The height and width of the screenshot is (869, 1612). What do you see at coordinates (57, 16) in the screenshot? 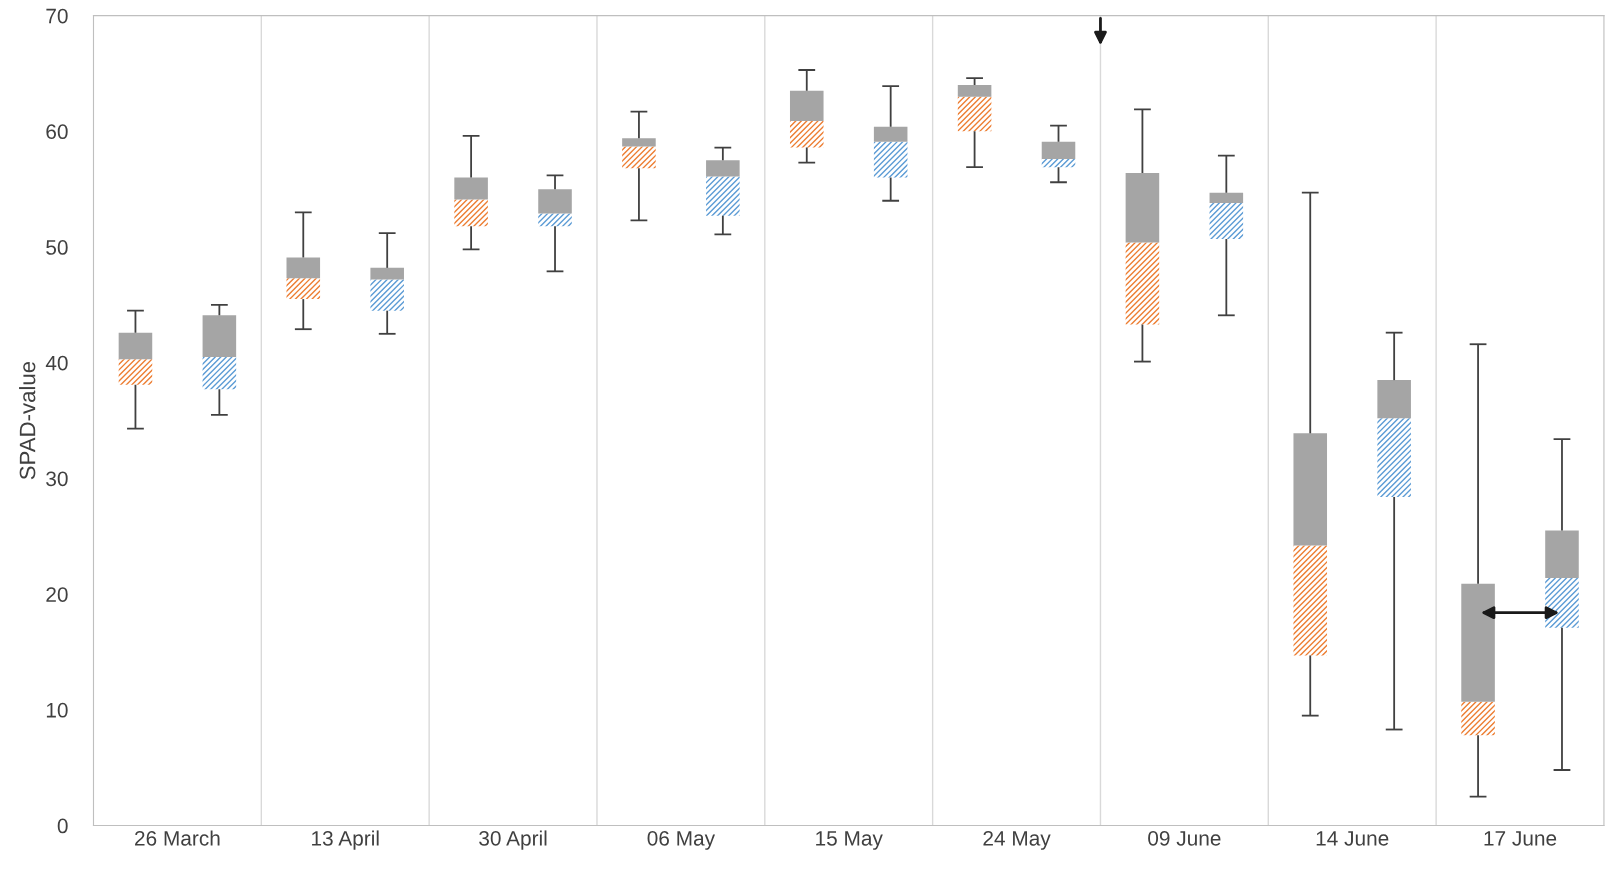
I see `y-tick-label: 70` at bounding box center [57, 16].